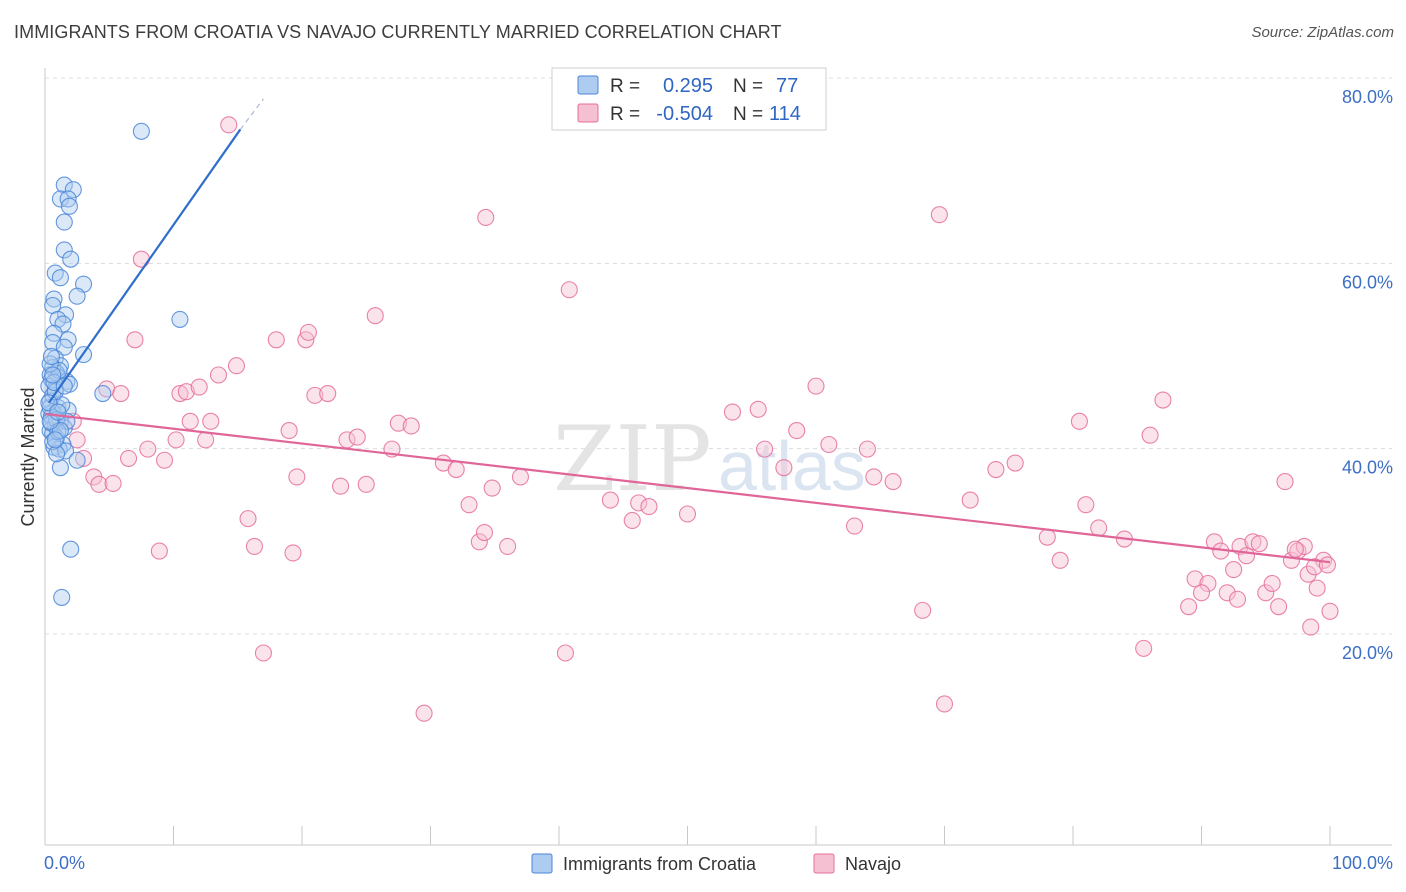 This screenshot has height=892, width=1406. Describe the element at coordinates (824, 863) in the screenshot. I see `series-legend-swatch-navajo` at that location.